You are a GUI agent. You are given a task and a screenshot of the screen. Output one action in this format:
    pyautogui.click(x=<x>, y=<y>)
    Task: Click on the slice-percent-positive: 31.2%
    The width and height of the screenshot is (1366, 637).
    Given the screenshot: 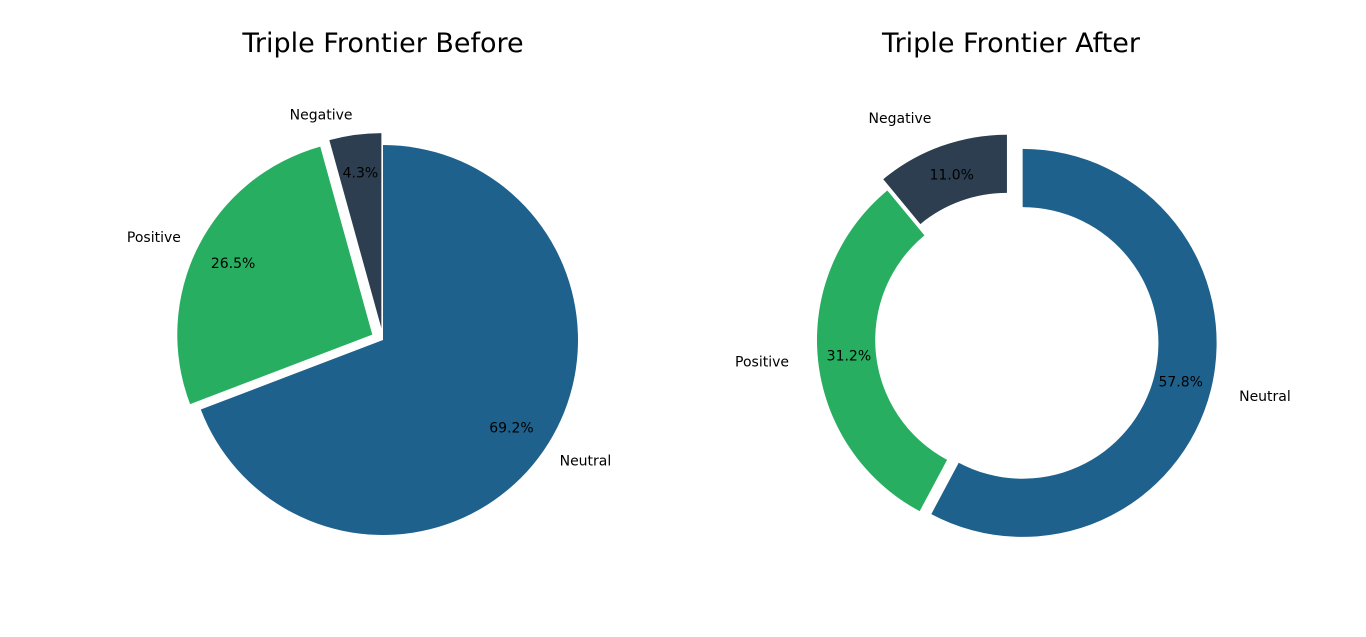 What is the action you would take?
    pyautogui.click(x=849, y=356)
    